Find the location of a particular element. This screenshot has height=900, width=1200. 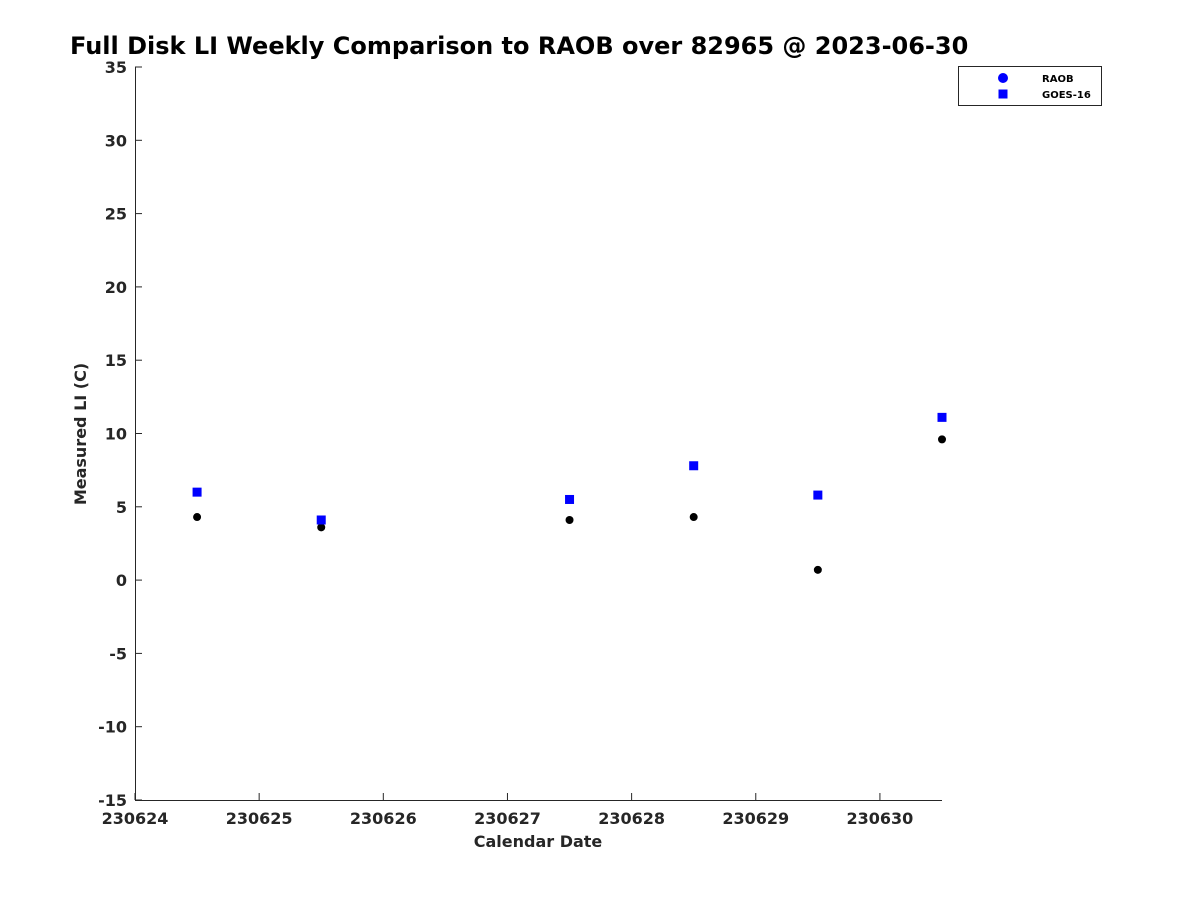

y-tick-label: -10 is located at coordinates (112, 727).